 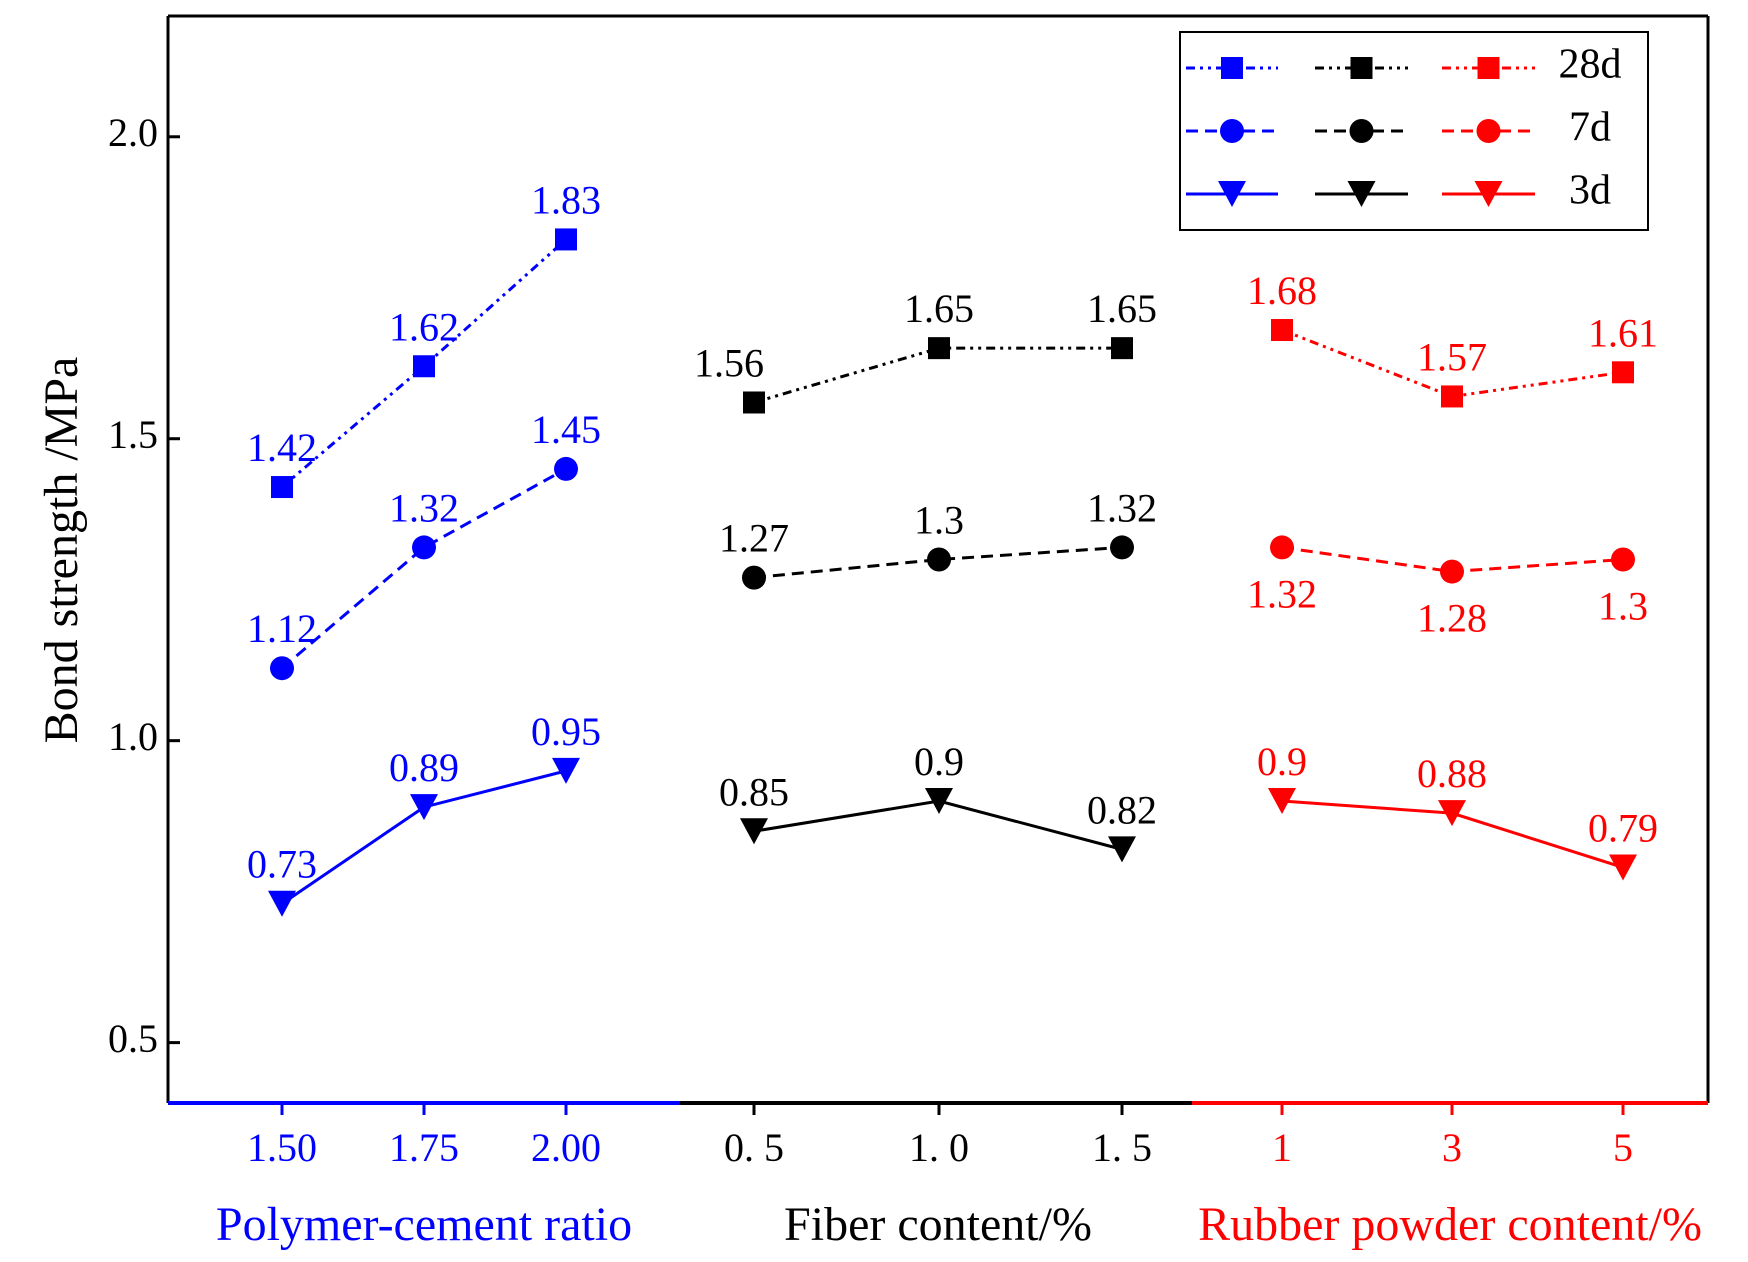 I want to click on legend-label-28d: 28d, so click(x=1590, y=65).